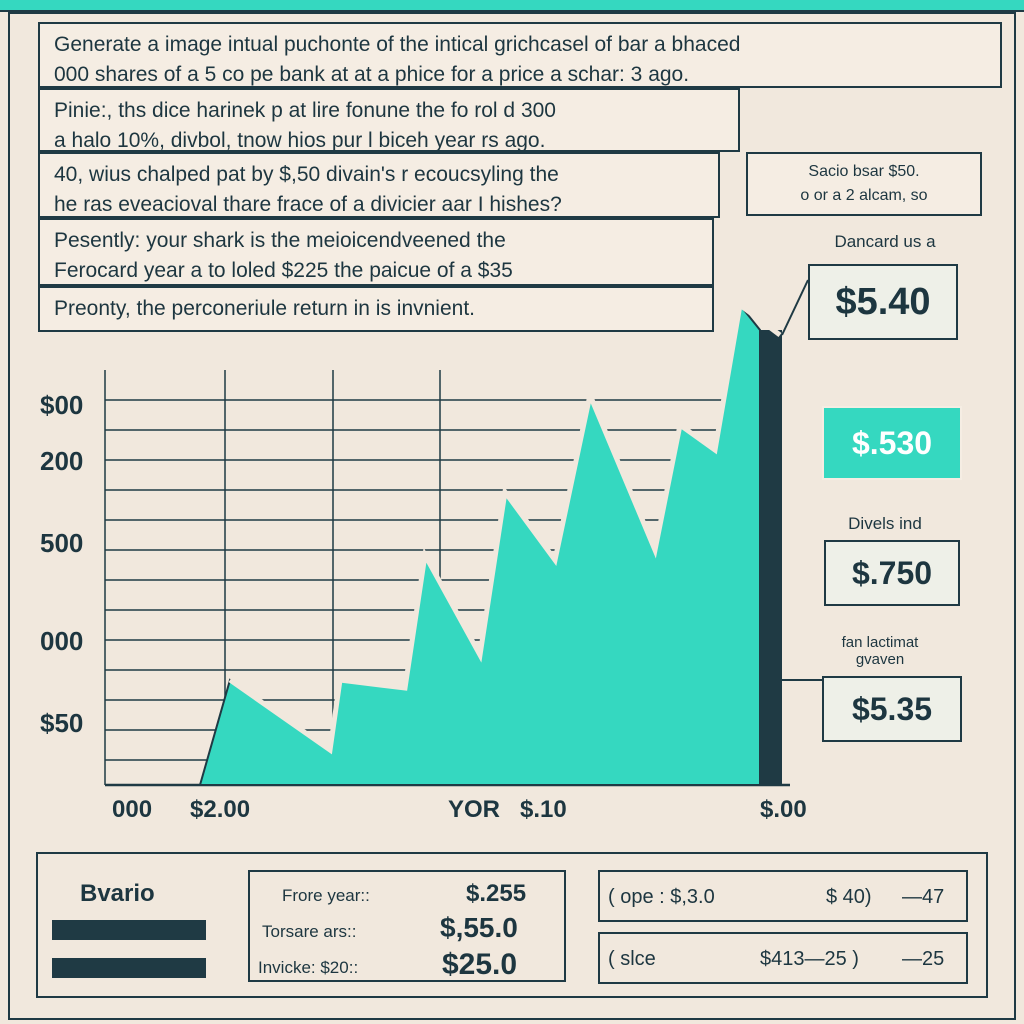 This screenshot has width=1024, height=1024. What do you see at coordinates (474, 809) in the screenshot?
I see `x-label: YOR` at bounding box center [474, 809].